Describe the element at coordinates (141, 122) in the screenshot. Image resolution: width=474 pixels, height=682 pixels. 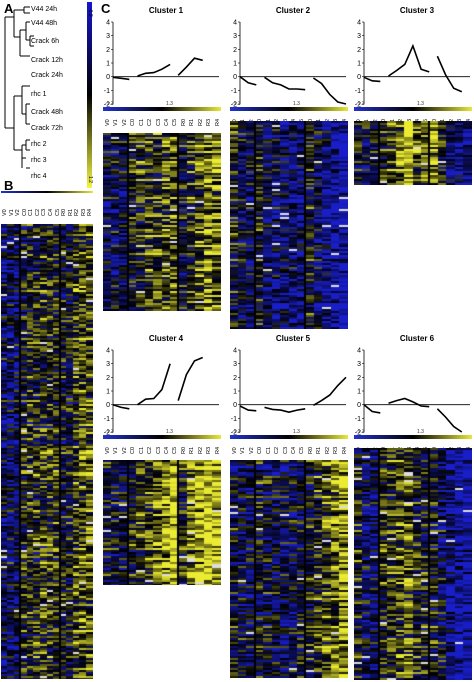
I see `column-label: C1` at that location.